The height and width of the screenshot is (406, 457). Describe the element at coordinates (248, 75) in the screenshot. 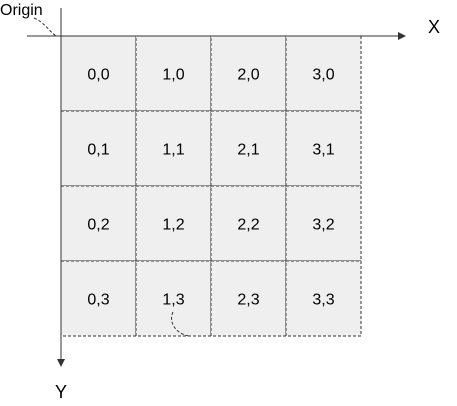

I see `grid-cell-label: 2,0` at that location.